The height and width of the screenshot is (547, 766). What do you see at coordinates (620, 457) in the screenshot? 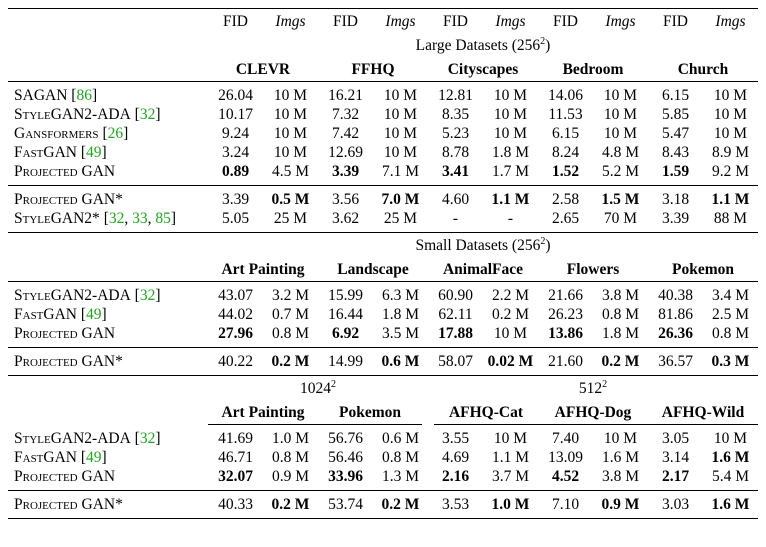
I see `imgs-value: 1.6 M` at bounding box center [620, 457].